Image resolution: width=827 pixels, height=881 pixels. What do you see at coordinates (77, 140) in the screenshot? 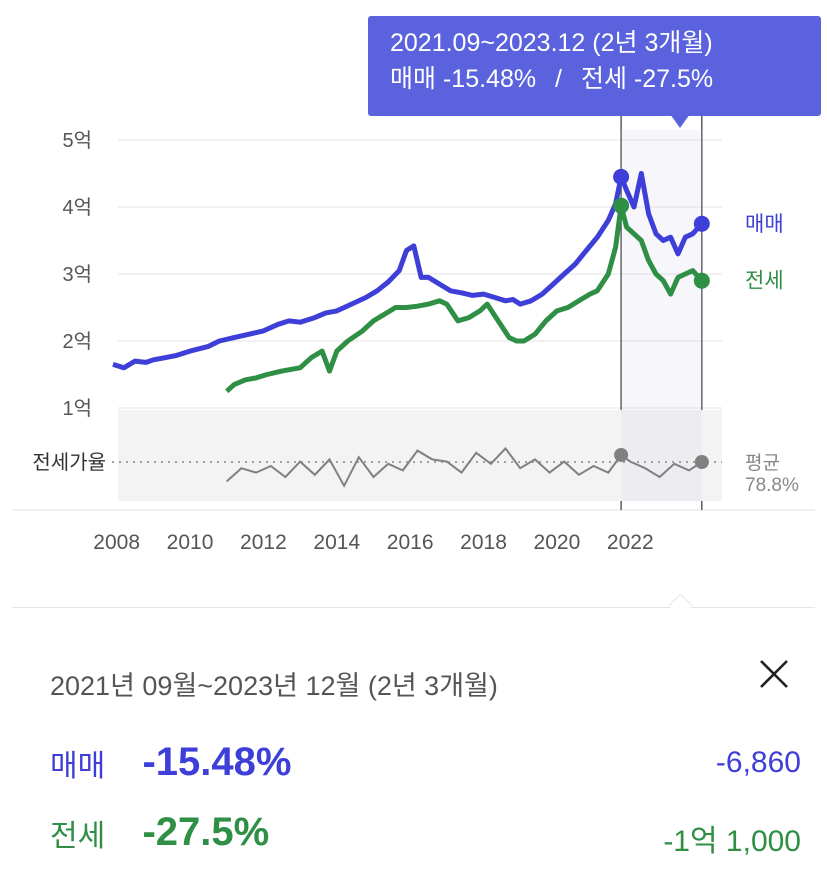
I see `y-tick-label: 5억` at bounding box center [77, 140].